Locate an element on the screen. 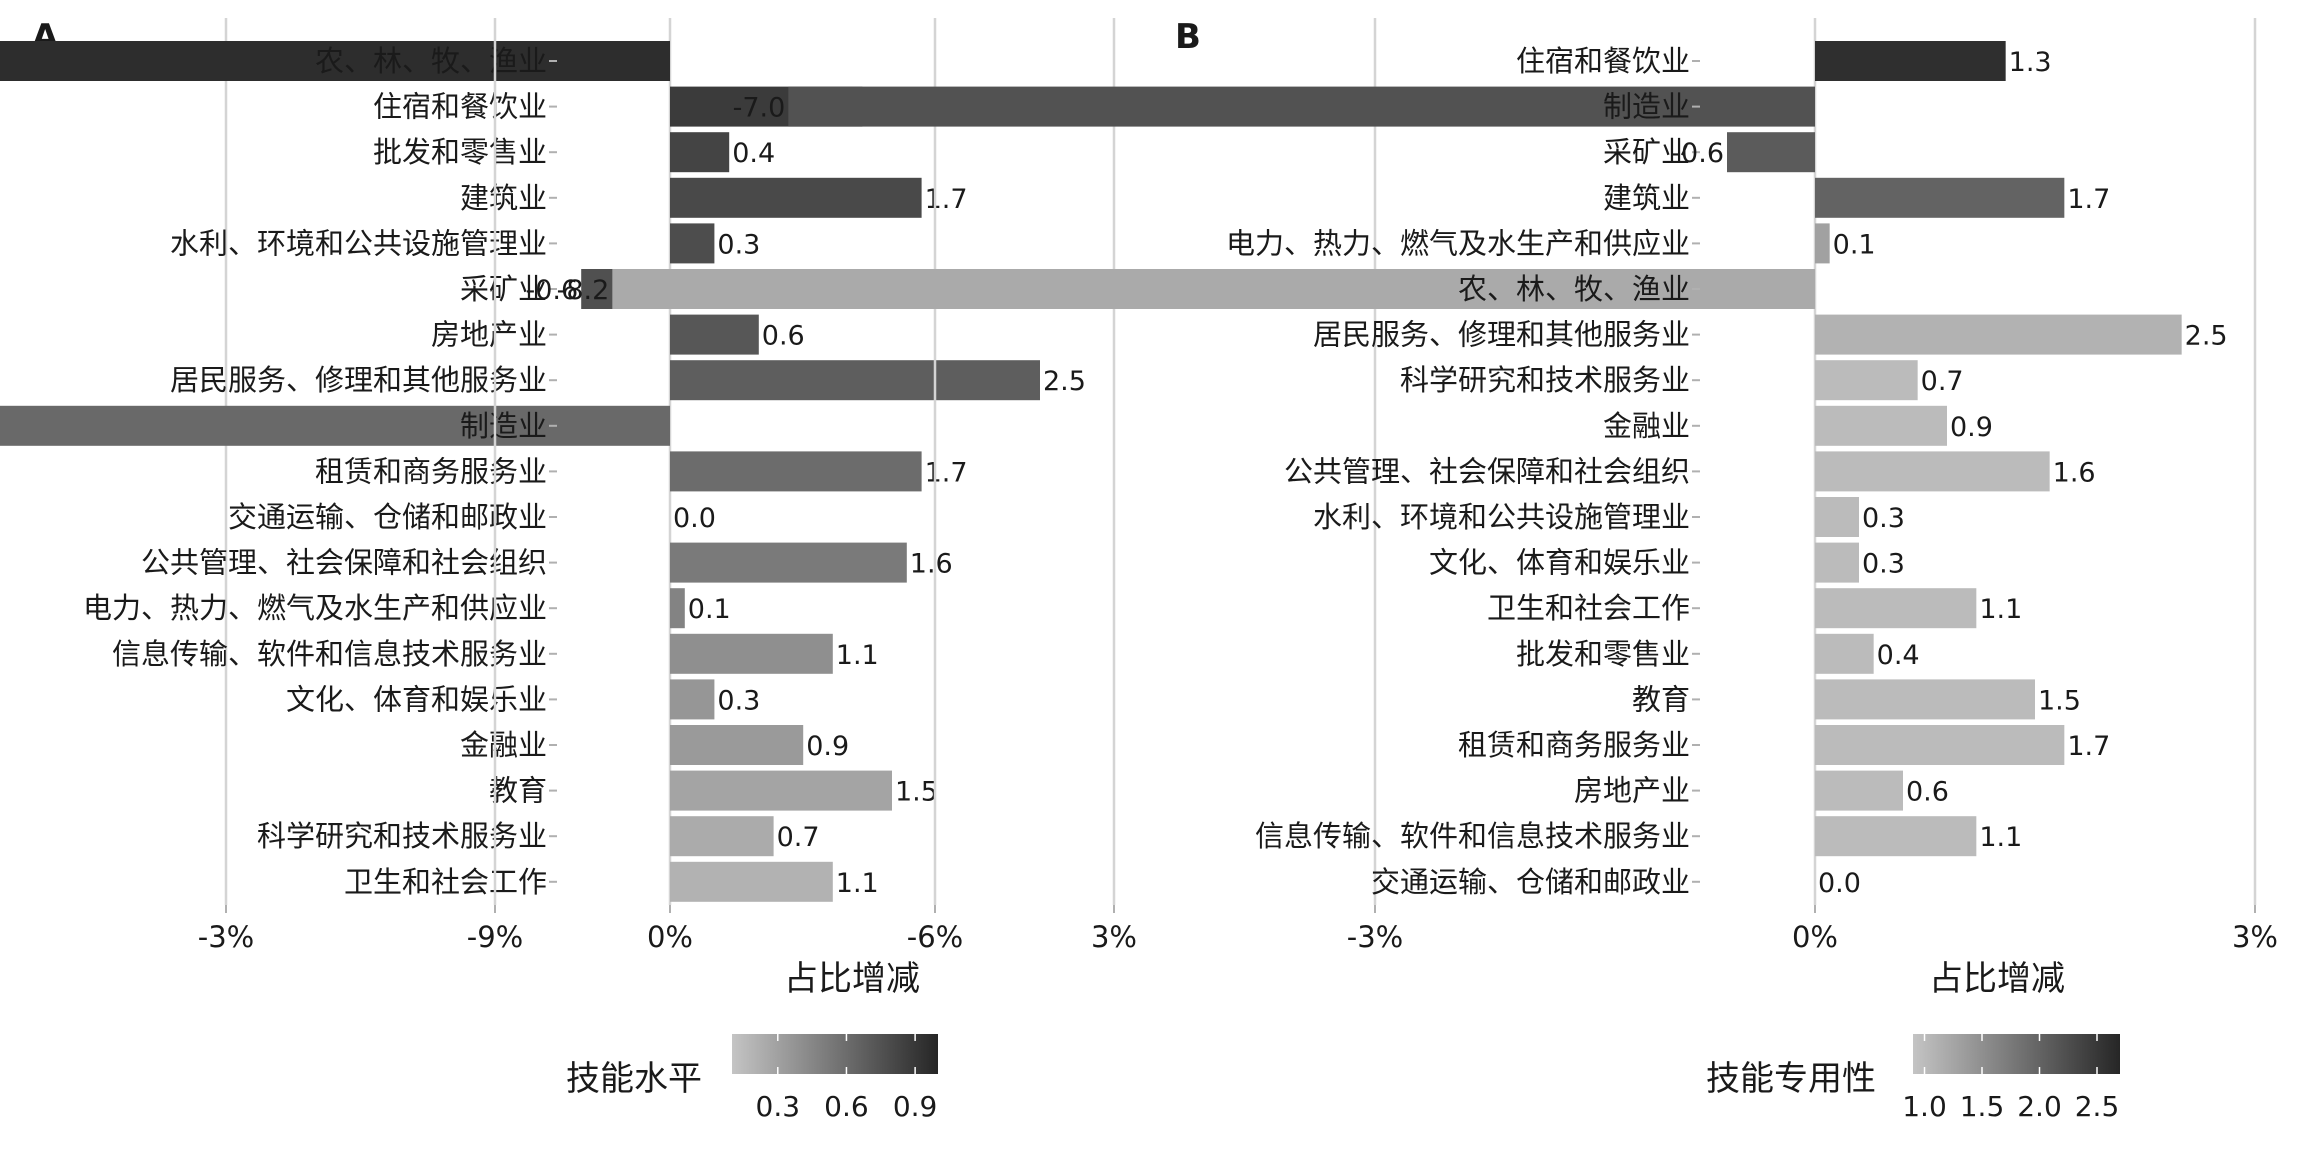 The height and width of the screenshot is (1152, 2304). legend-tick-label: 2.5 is located at coordinates (2097, 1106).